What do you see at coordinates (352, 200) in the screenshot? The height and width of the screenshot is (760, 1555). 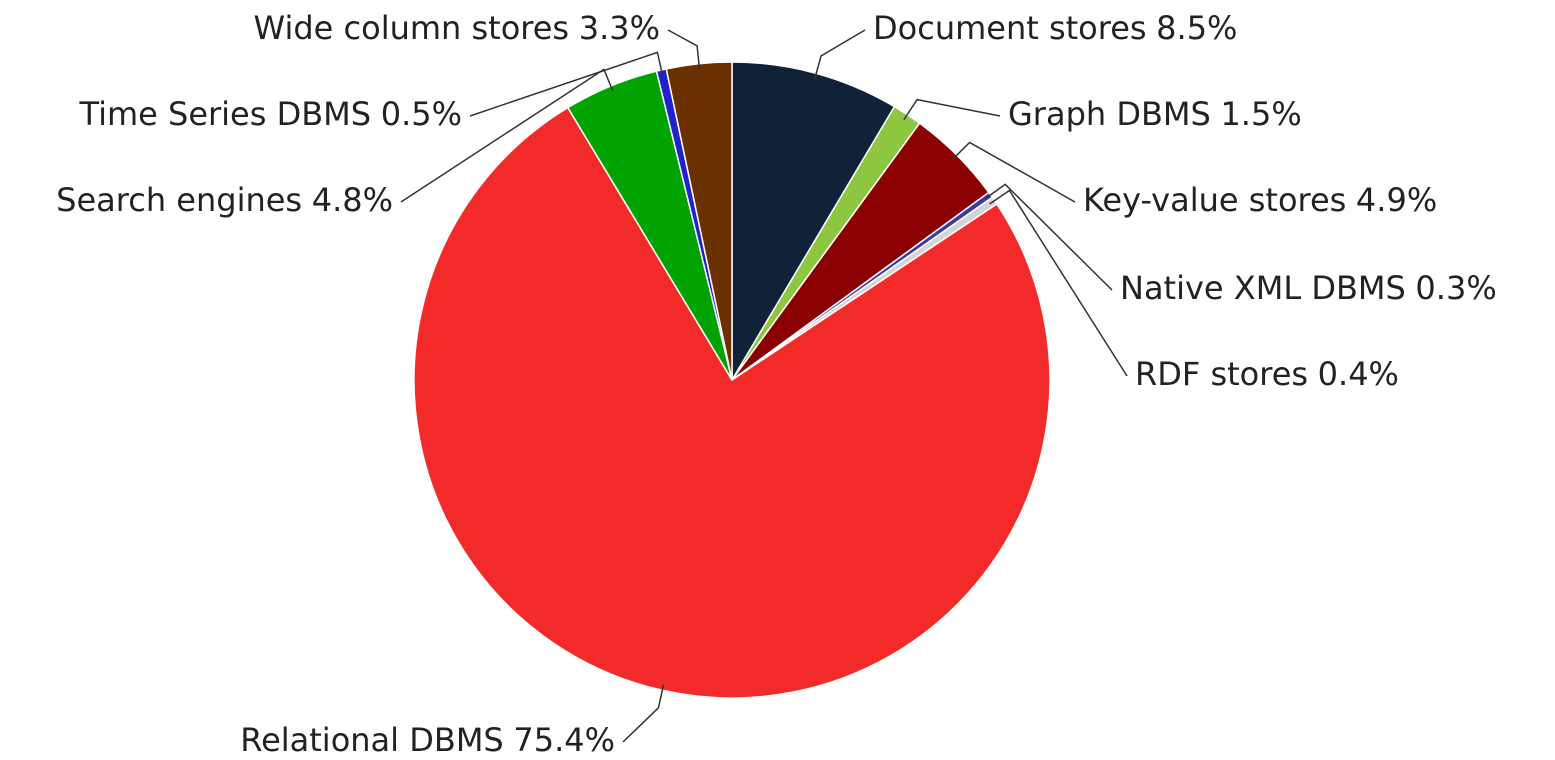 I see `slice-label-value: 4.8%` at bounding box center [352, 200].